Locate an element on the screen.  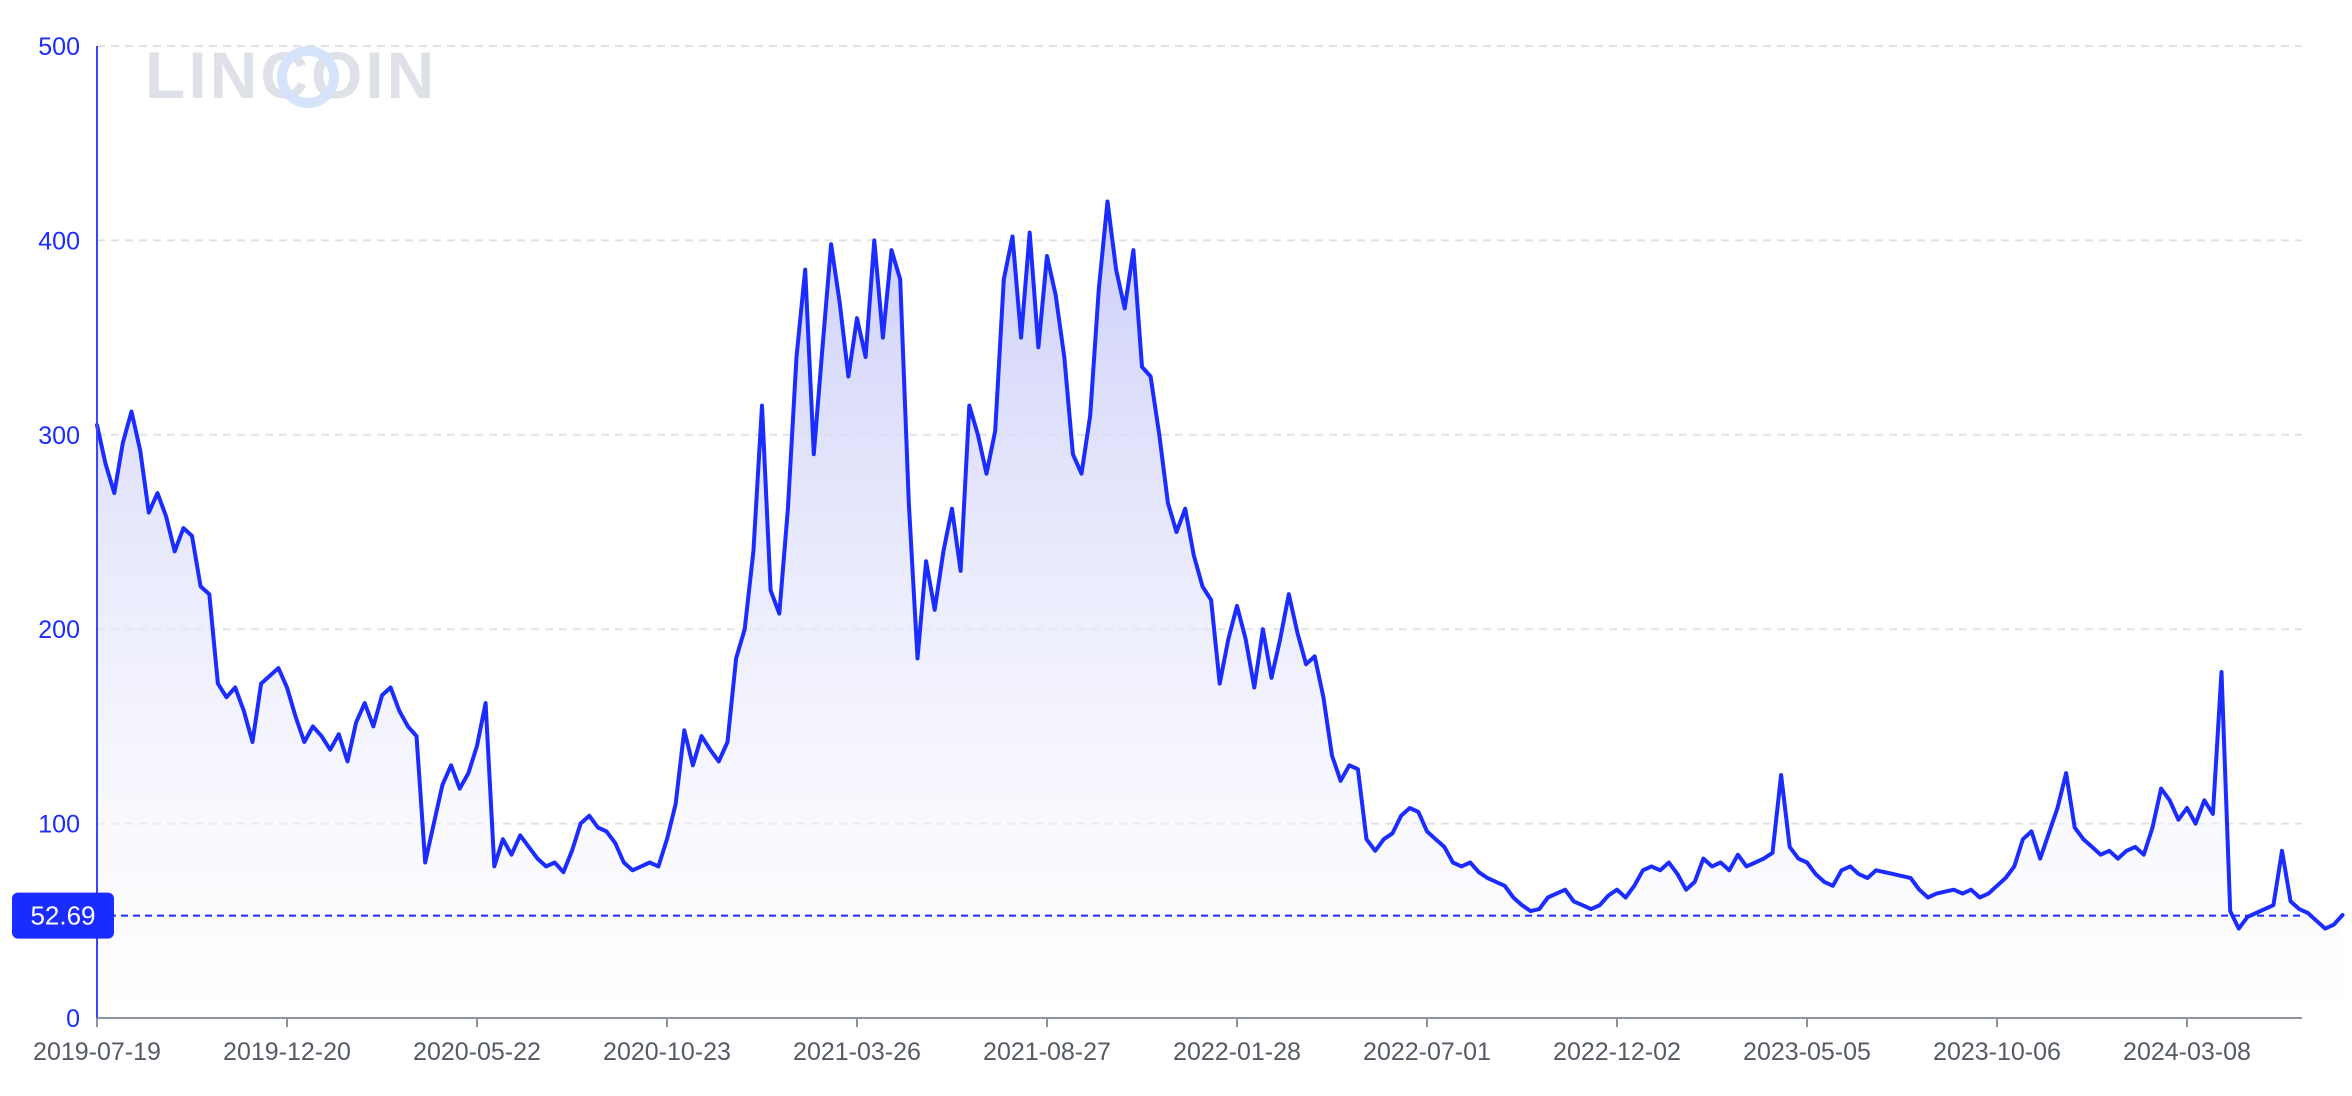
x-tick-label: 2023-10-06 is located at coordinates (1997, 1052).